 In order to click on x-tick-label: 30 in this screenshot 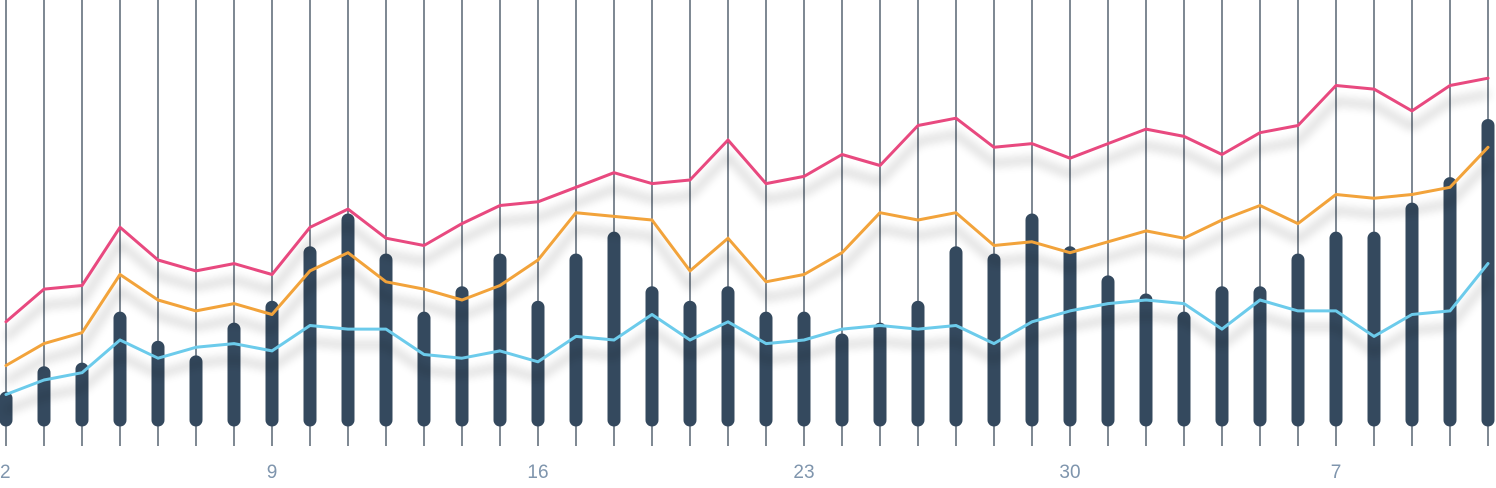, I will do `click(1069, 472)`.